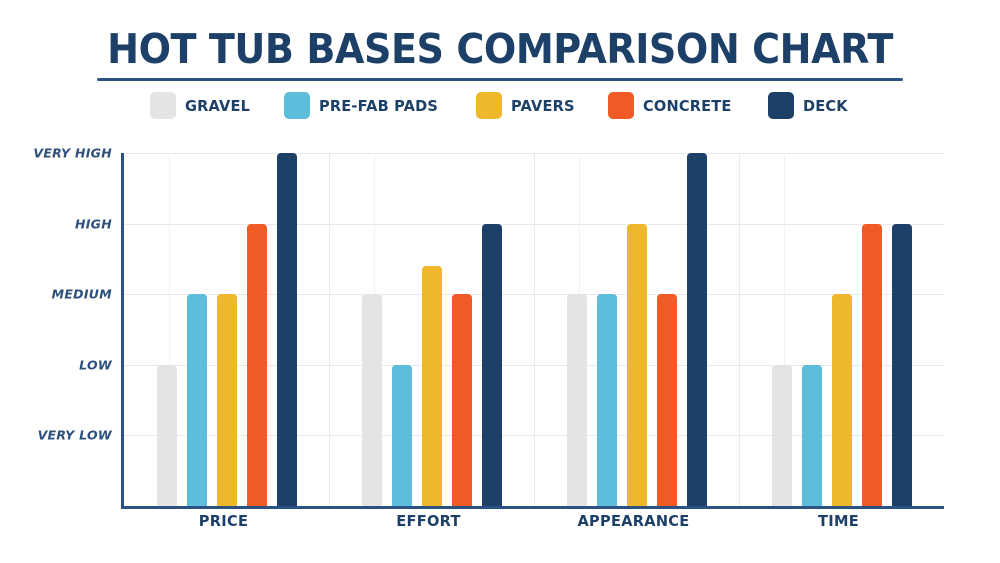  I want to click on legend-item: GRAVEL, so click(201, 105).